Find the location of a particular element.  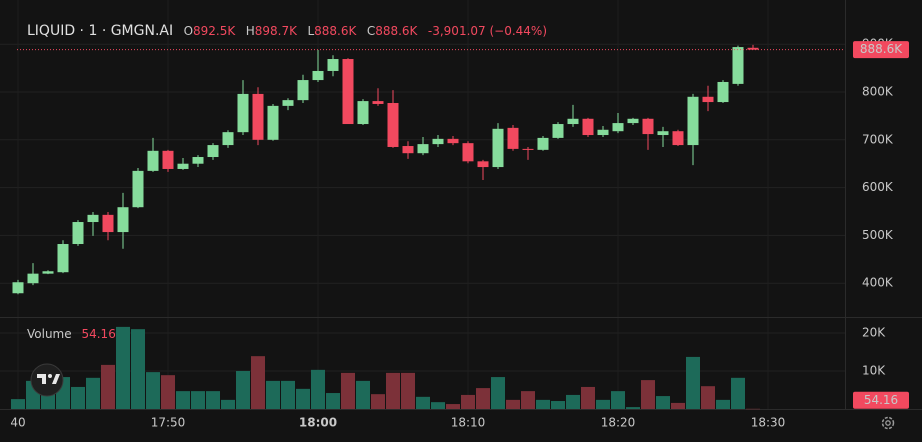

x-tick-label: 18:10 is located at coordinates (468, 423).